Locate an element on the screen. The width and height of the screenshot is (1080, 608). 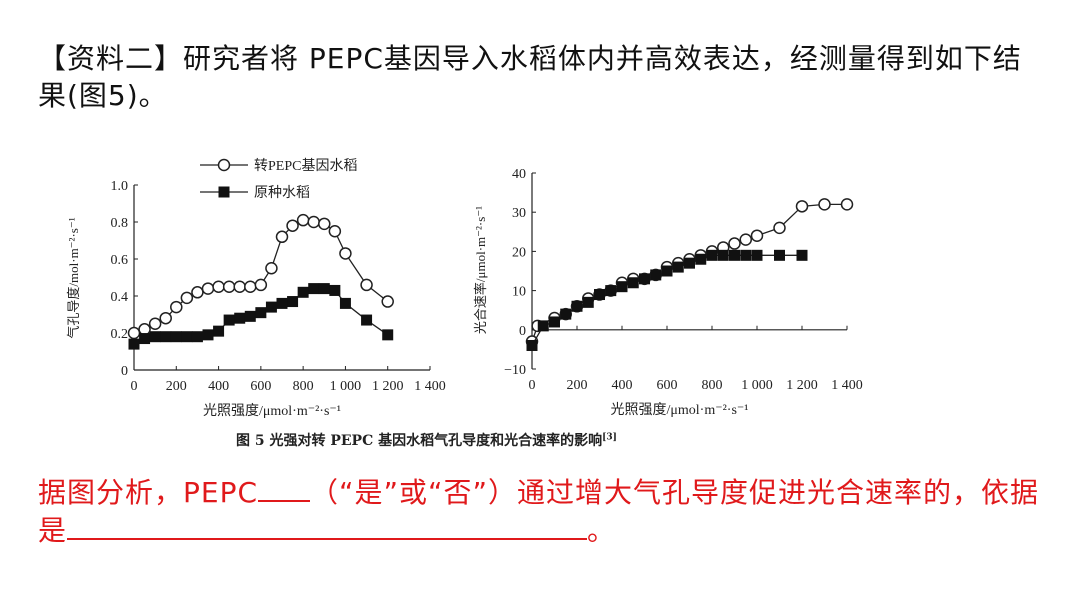
y-tick-label: 40 is located at coordinates (519, 174).